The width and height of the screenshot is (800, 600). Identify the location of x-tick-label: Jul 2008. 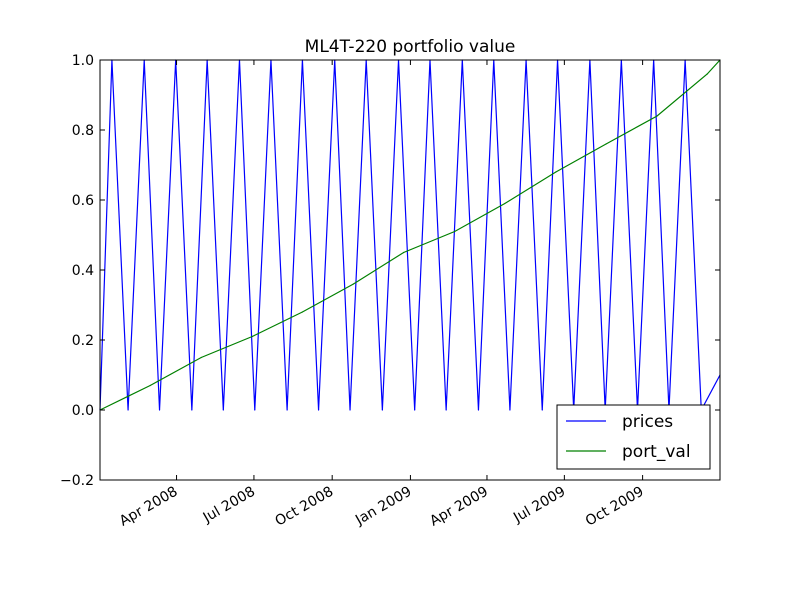
(229, 505).